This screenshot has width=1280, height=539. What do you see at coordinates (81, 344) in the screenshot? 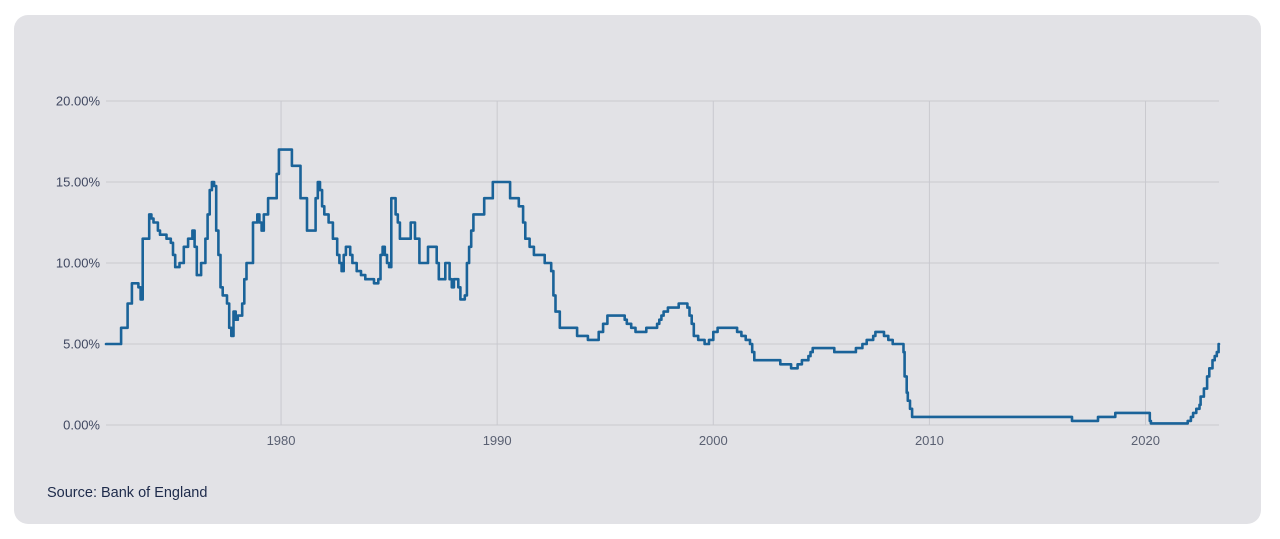
I see `y-tick-label: 5.00%` at bounding box center [81, 344].